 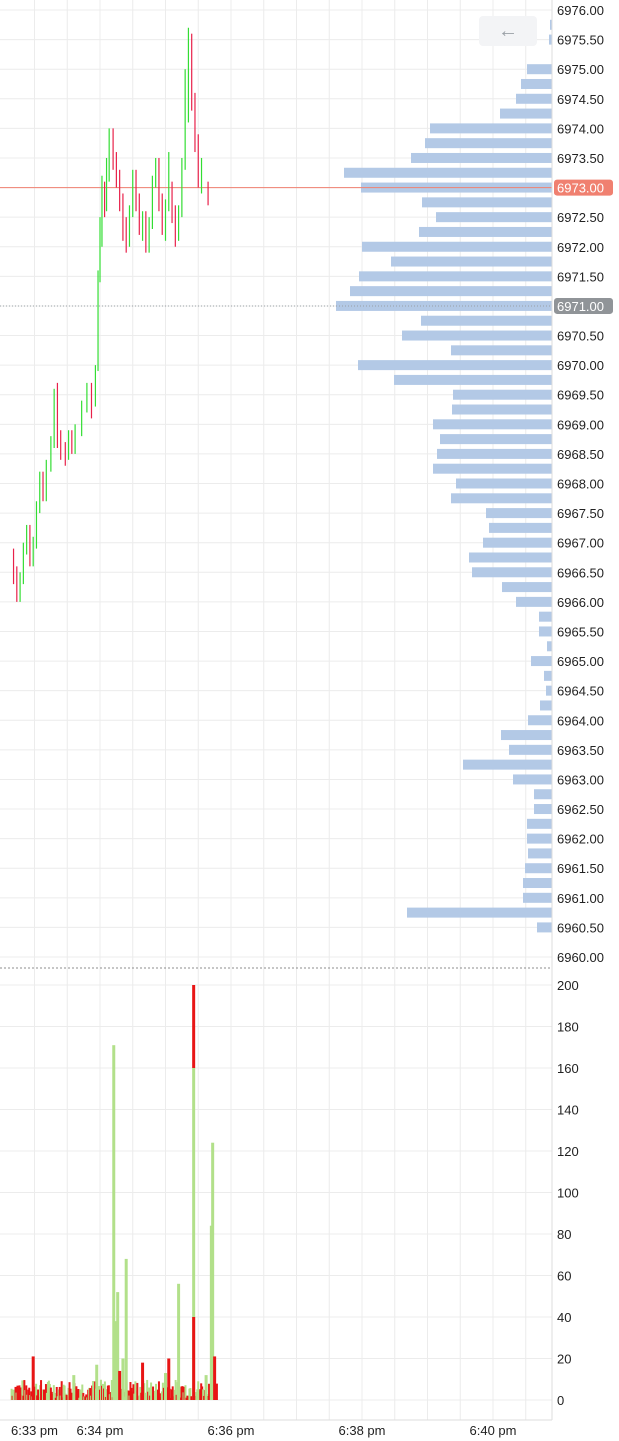 What do you see at coordinates (580, 10) in the screenshot?
I see `price-tick-label: 6976.00` at bounding box center [580, 10].